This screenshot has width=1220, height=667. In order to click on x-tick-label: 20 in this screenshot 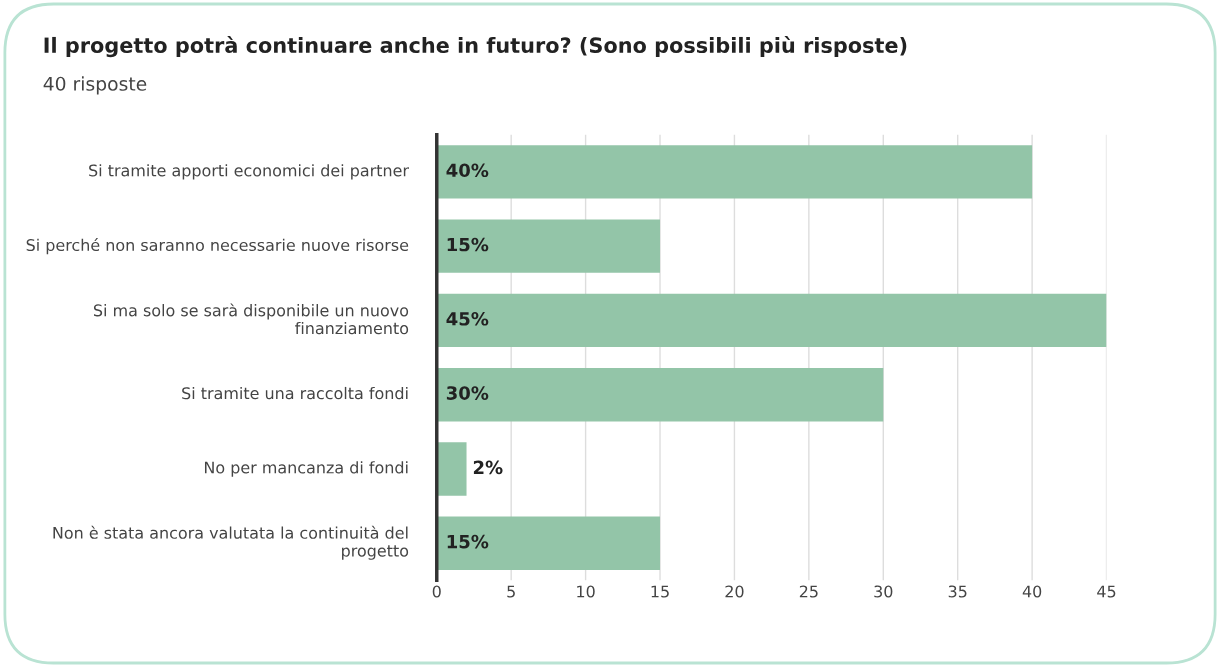, I will do `click(734, 591)`.